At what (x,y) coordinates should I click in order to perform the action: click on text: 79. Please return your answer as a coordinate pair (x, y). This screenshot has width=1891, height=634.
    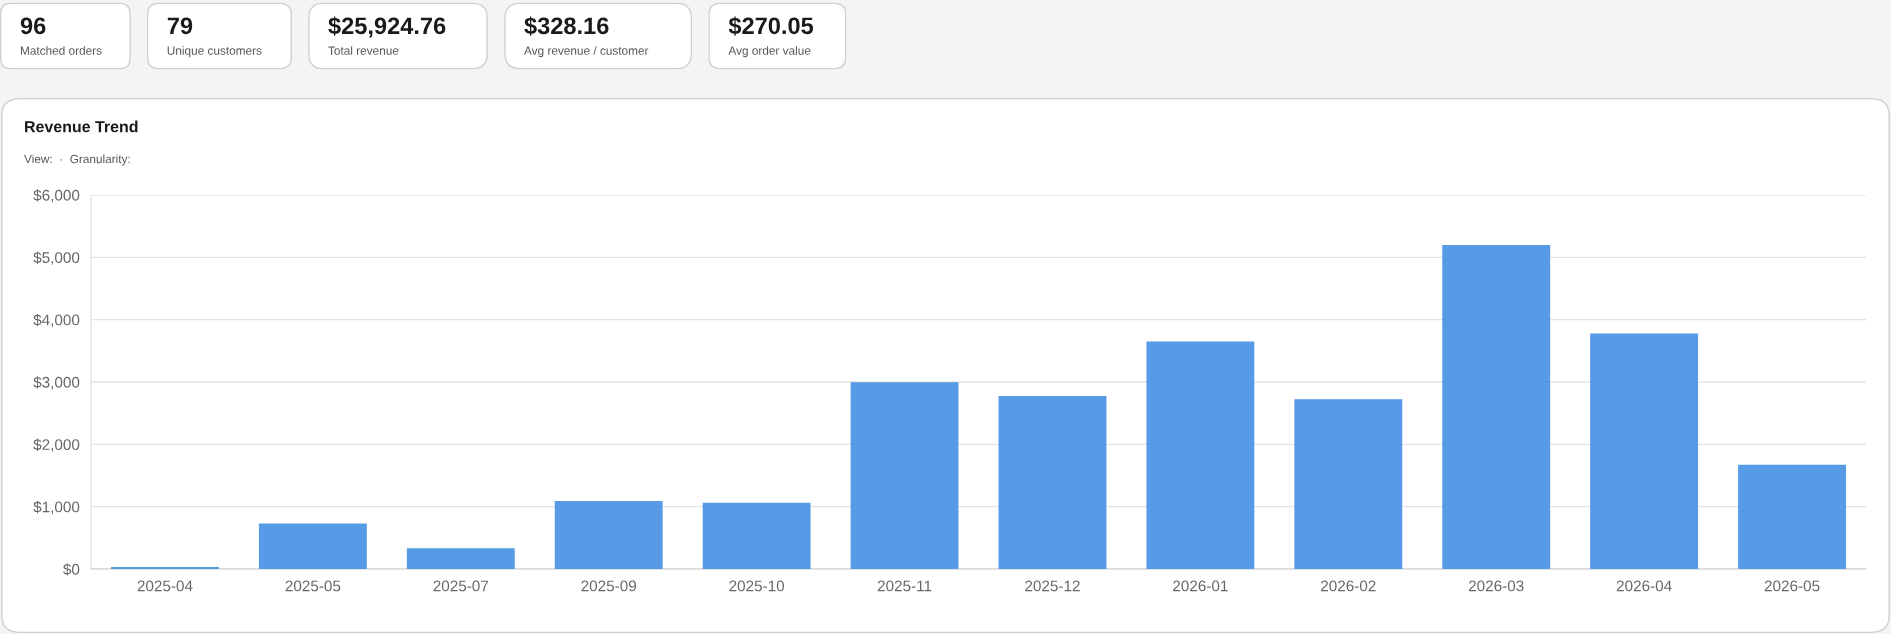
    Looking at the image, I should click on (180, 26).